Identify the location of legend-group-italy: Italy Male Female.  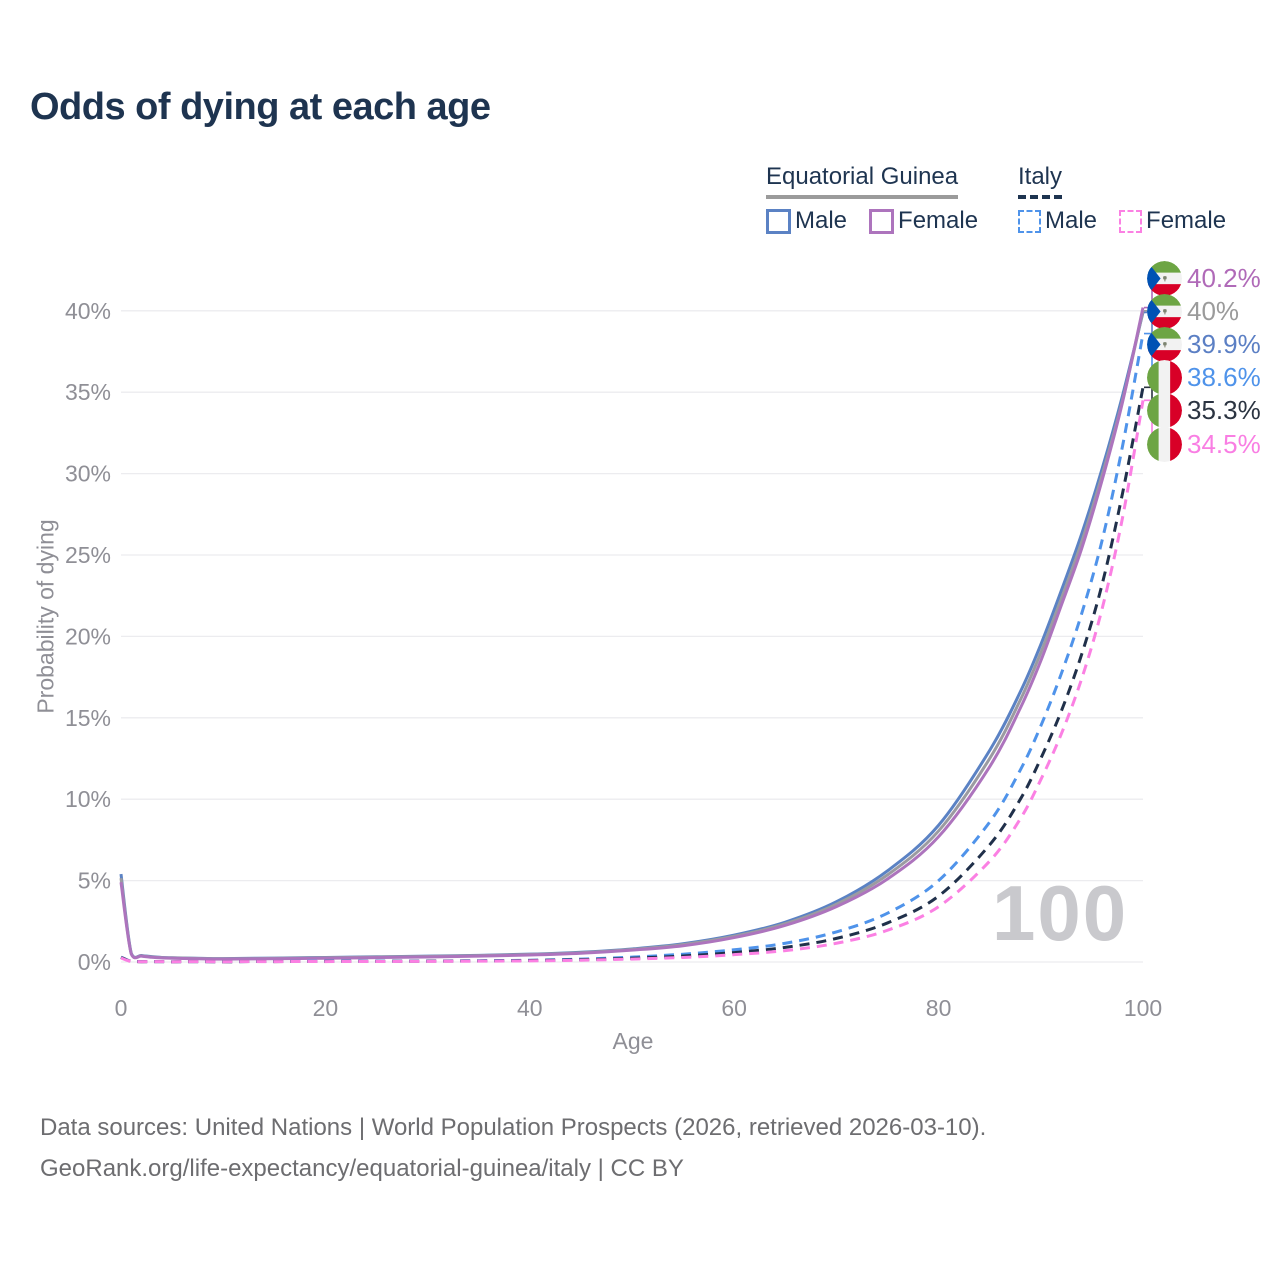
(1133, 199).